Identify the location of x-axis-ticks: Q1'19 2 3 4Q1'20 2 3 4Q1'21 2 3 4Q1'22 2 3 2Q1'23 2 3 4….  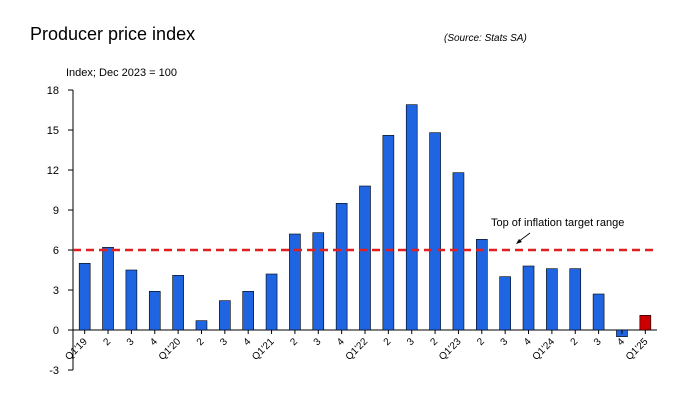
(357, 346).